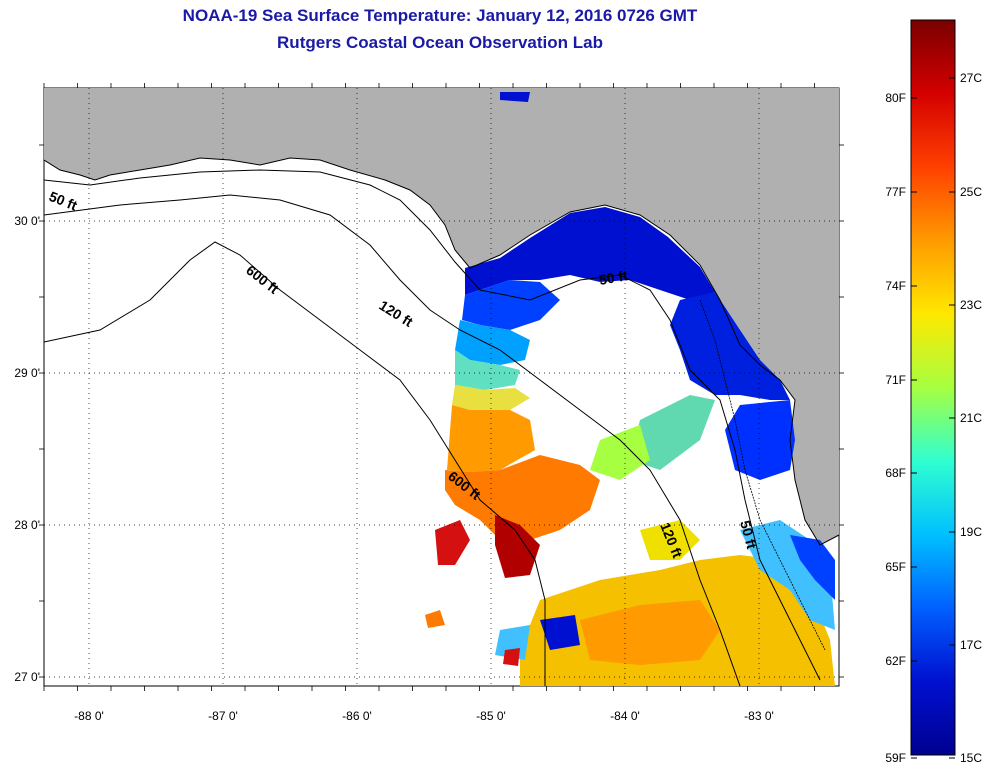 Image resolution: width=992 pixels, height=770 pixels. Describe the element at coordinates (27, 677) in the screenshot. I see `latitude-tick-label: 27 0'` at that location.